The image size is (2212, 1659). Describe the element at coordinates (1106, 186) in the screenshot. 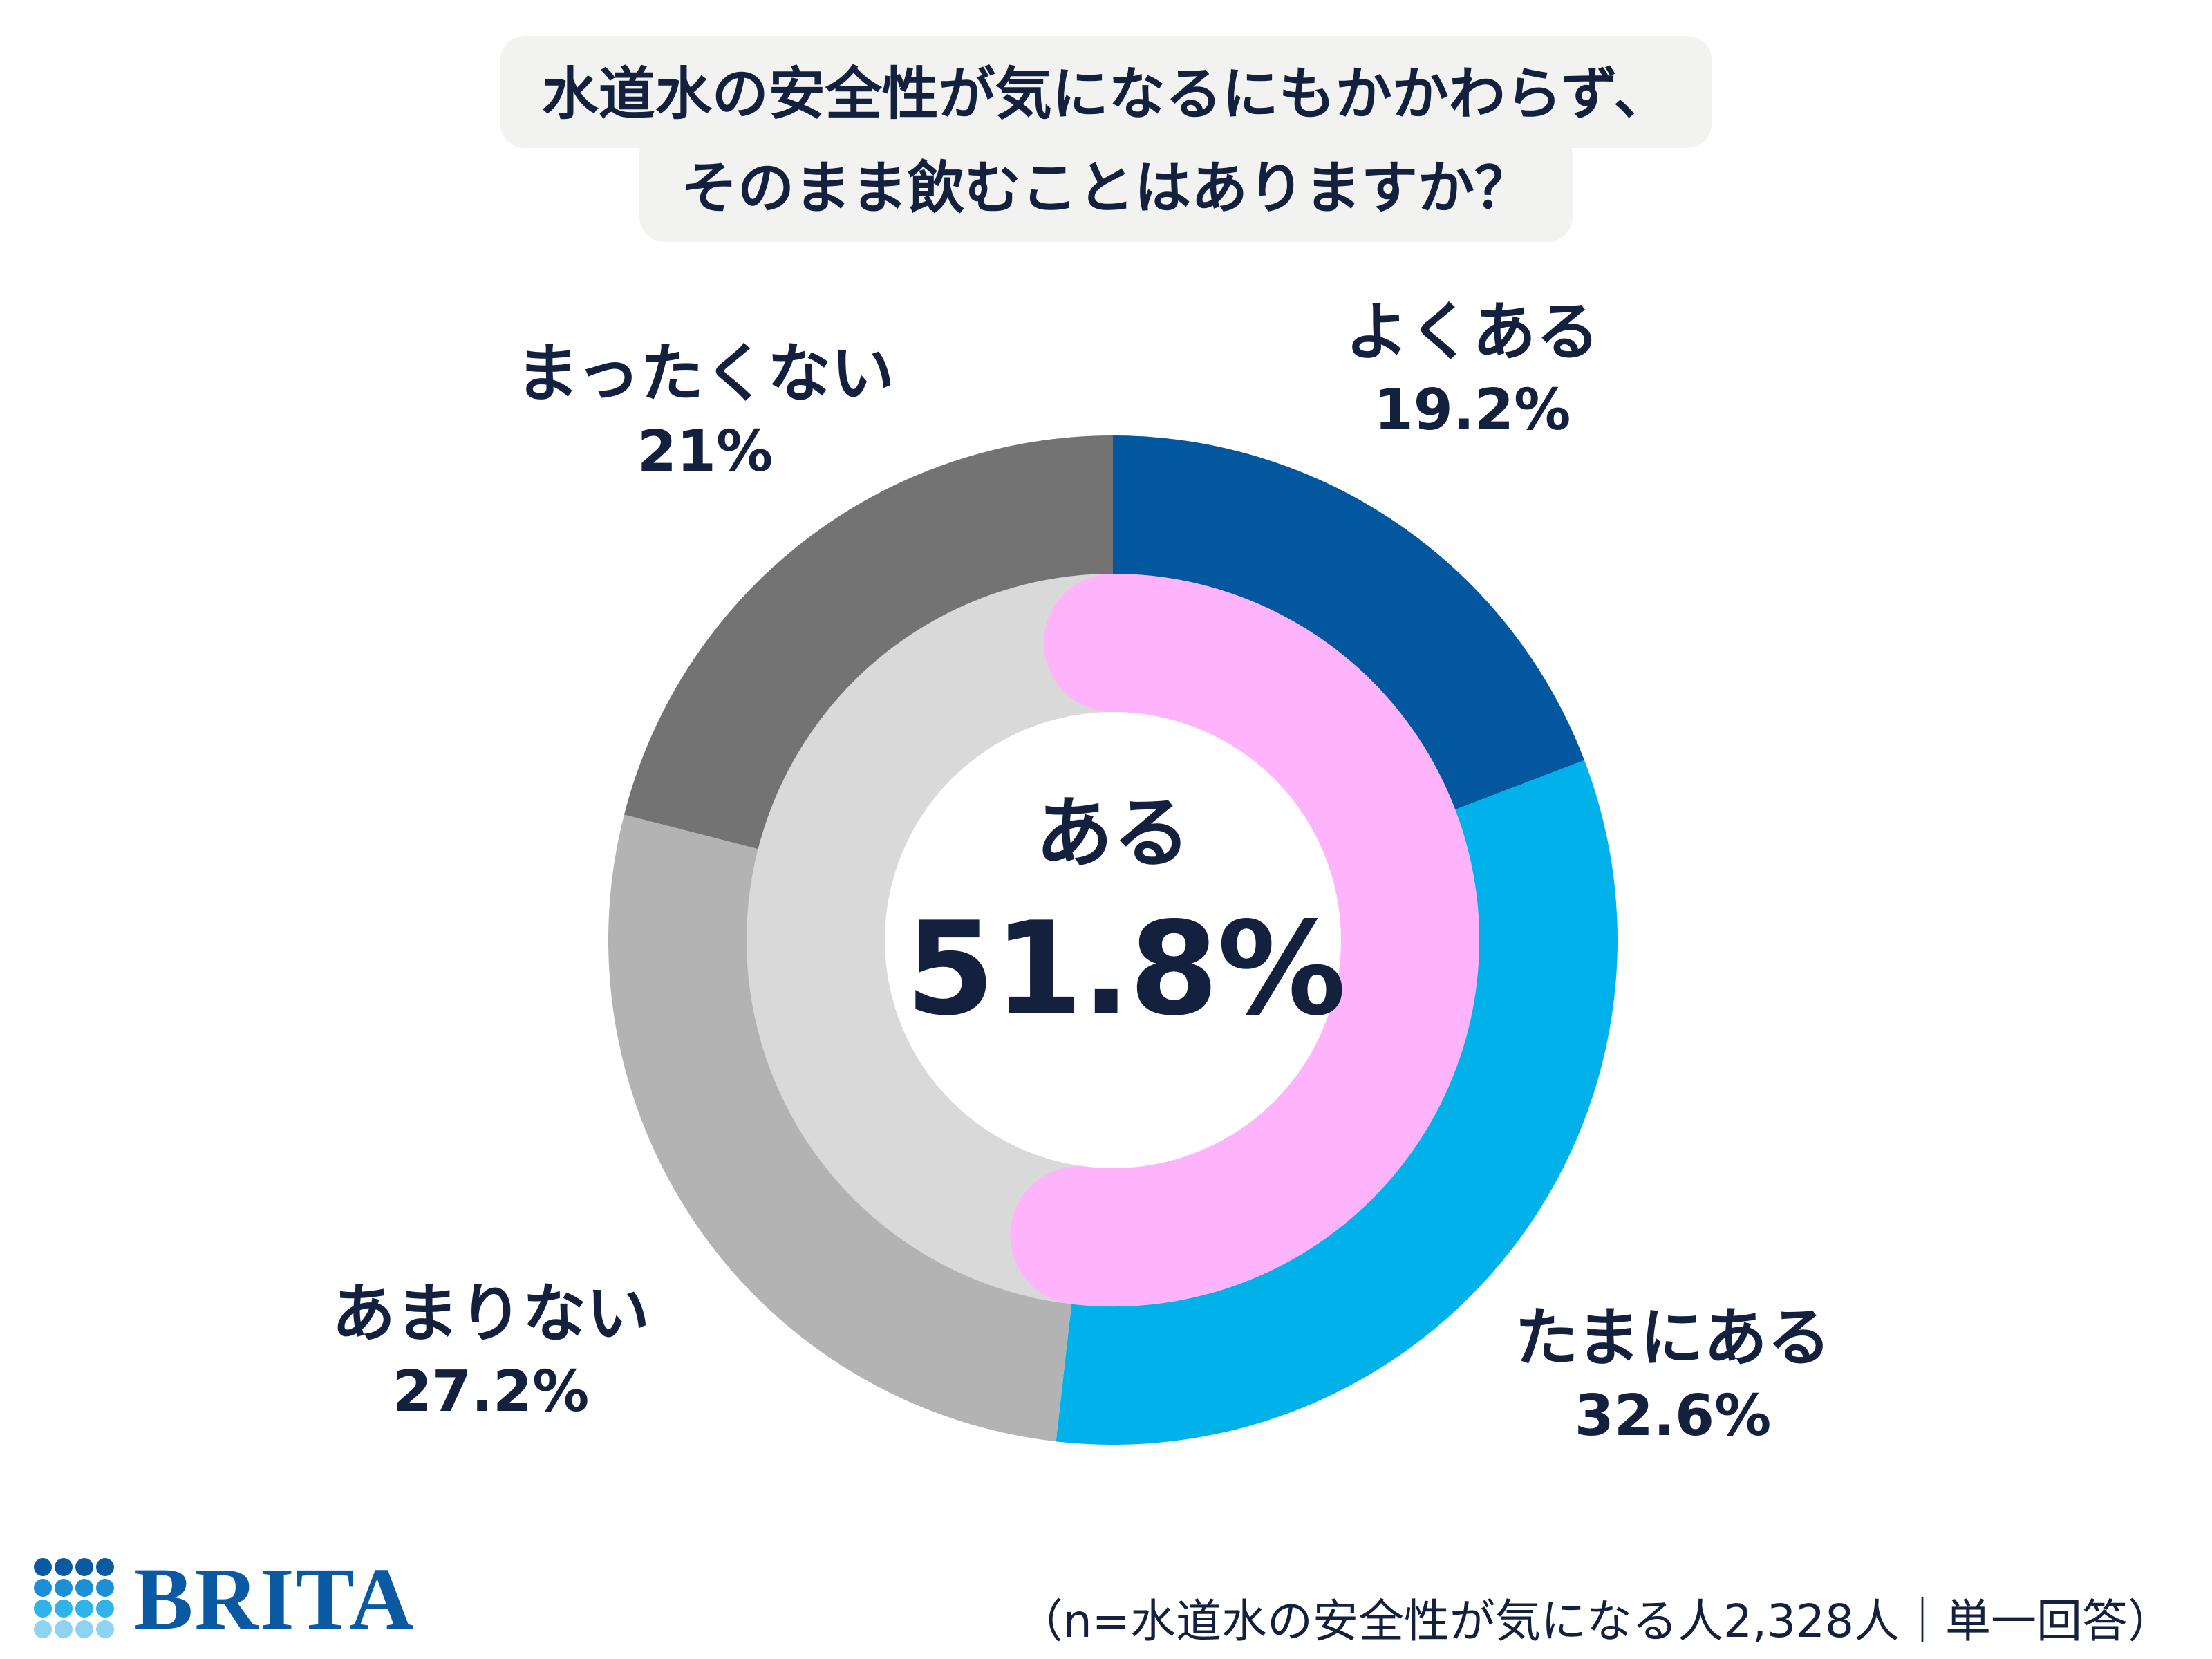

I see `chart-title-line-2: そのまま飲むことはありますか？` at that location.